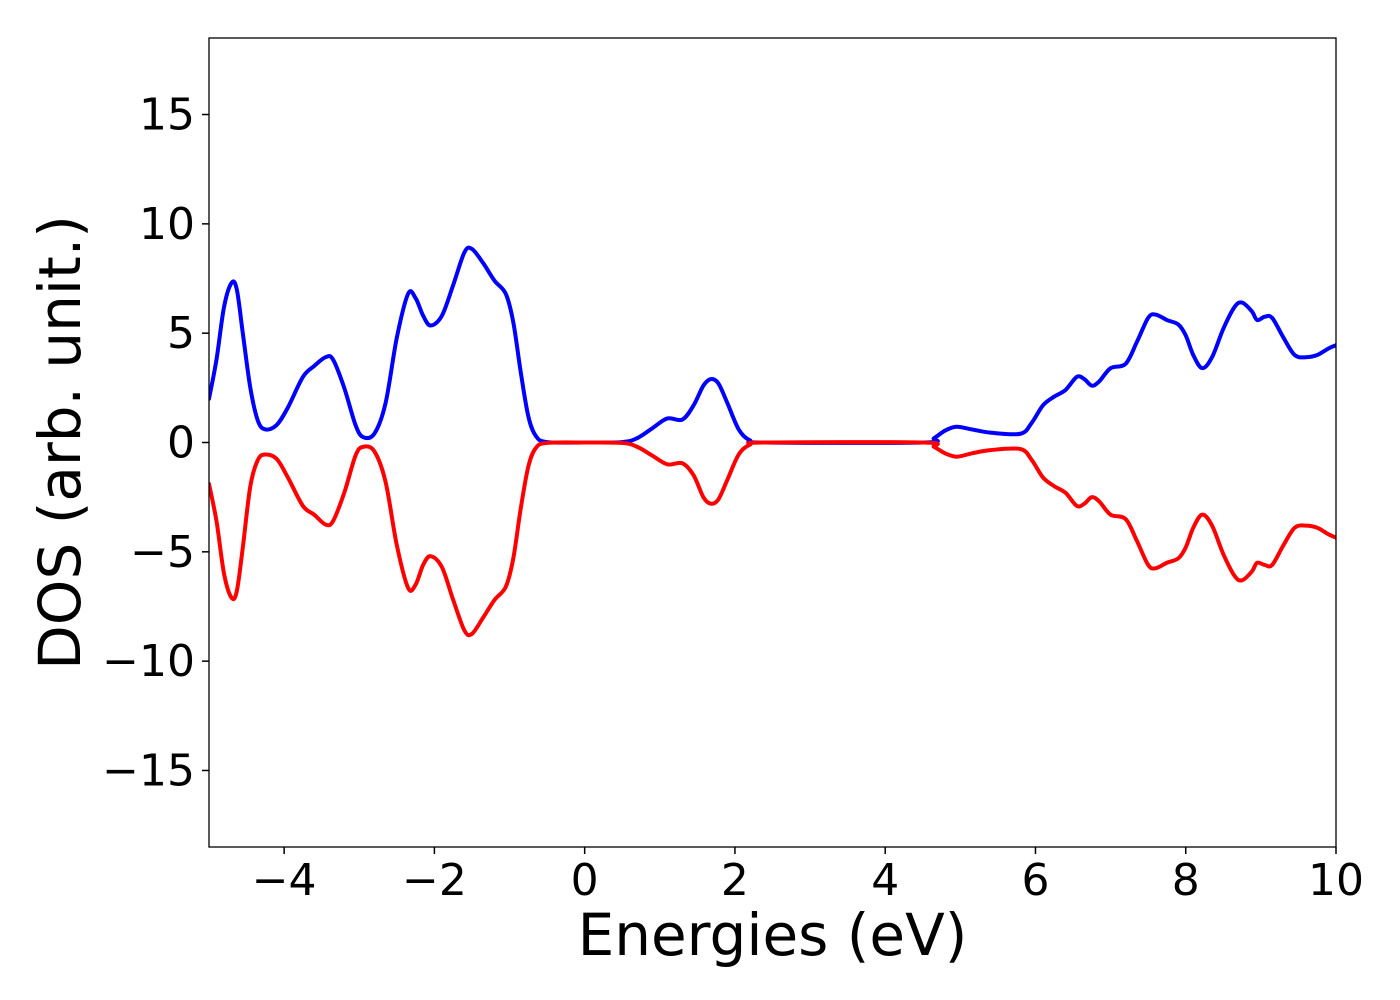 Image resolution: width=1400 pixels, height=1000 pixels. What do you see at coordinates (1035, 880) in the screenshot?
I see `x-tick-label: 6` at bounding box center [1035, 880].